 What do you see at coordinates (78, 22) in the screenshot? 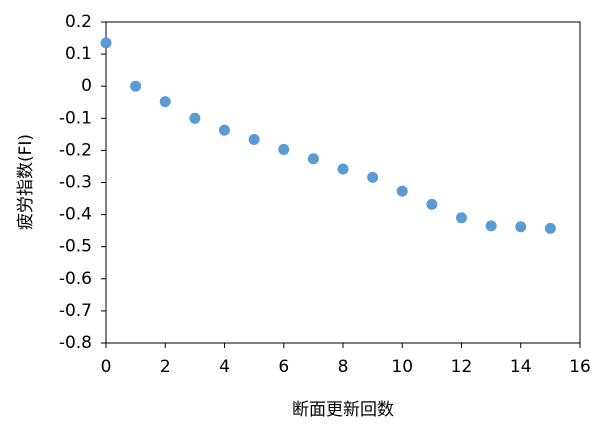
I see `y-tick-label: 0.2` at bounding box center [78, 22].